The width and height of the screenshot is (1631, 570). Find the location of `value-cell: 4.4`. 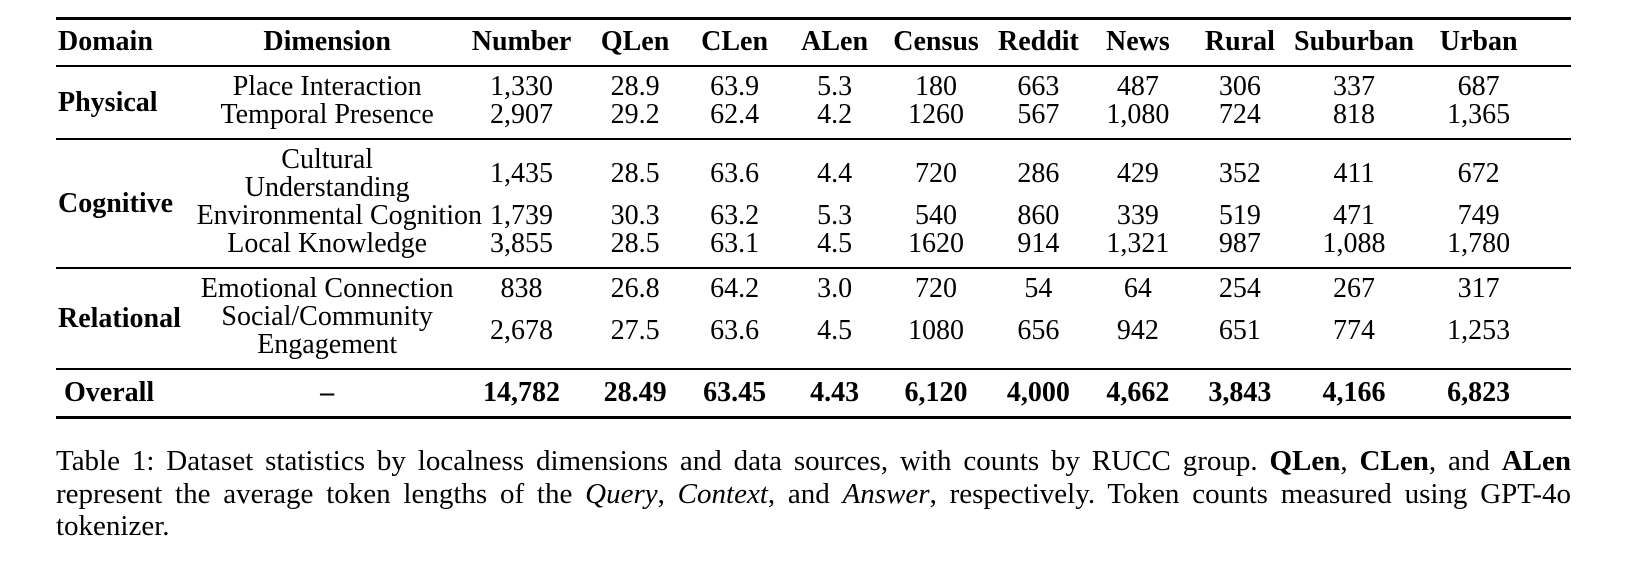

value-cell: 4.4 is located at coordinates (835, 173).